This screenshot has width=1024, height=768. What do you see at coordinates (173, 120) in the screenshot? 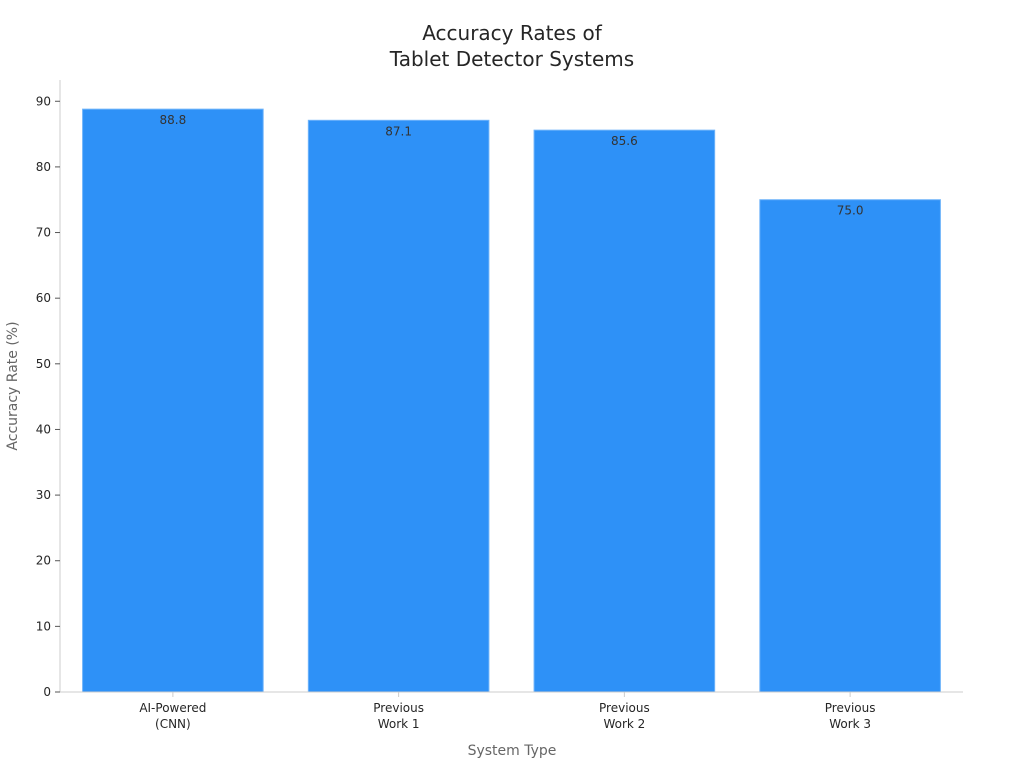
I see `bar-value-label-0: 88.8` at bounding box center [173, 120].